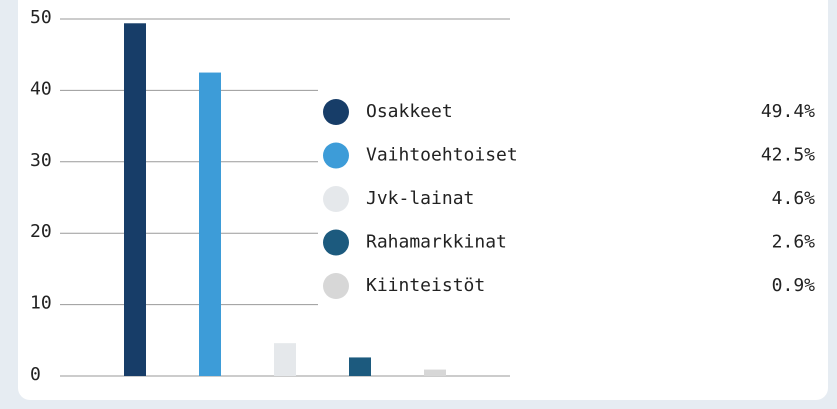 This screenshot has height=409, width=837. I want to click on legend-label: Jvk-lainat, so click(420, 198).